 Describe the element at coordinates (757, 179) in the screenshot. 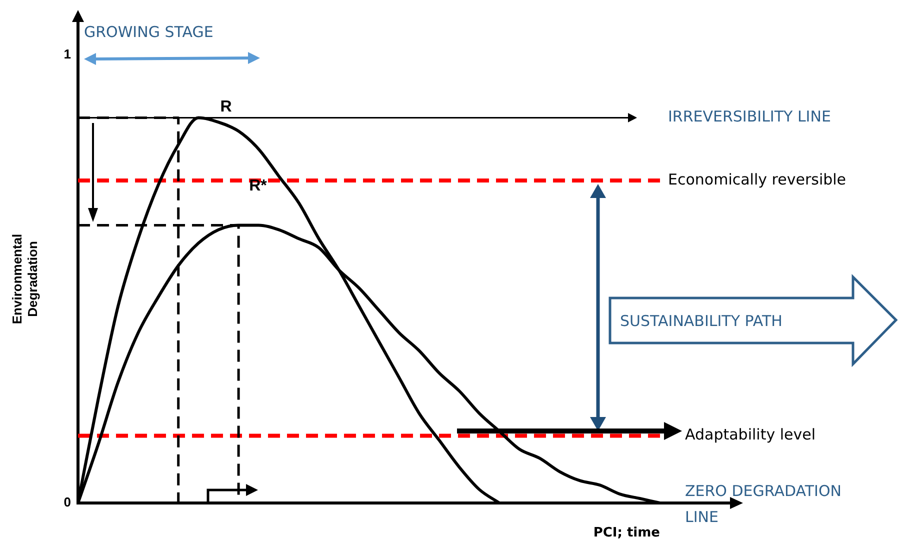

I see `ref-line-label: Economically reversible` at that location.